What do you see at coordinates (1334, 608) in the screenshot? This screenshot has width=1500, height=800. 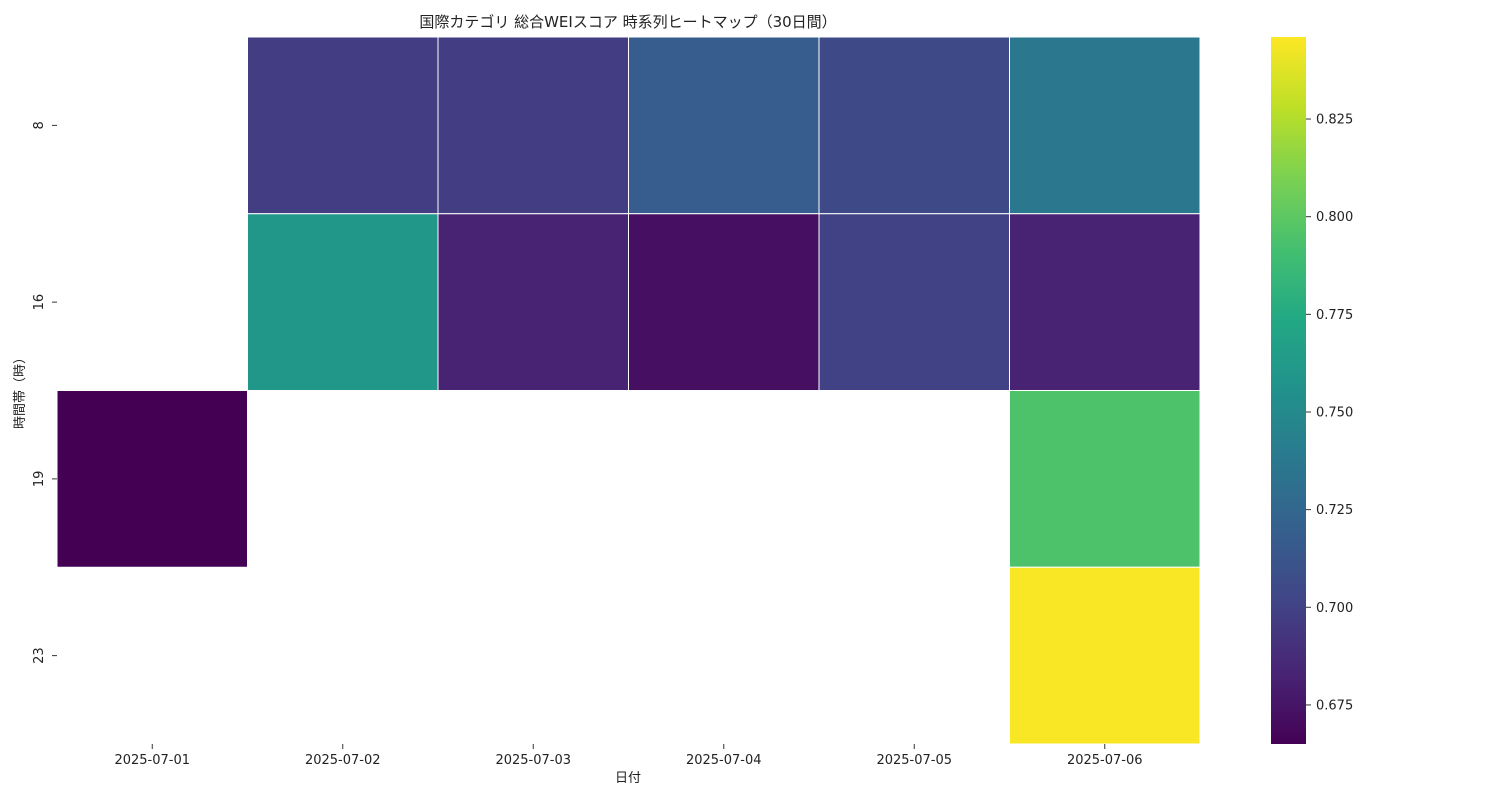 I see `colorbar-tick-label: 0.700` at bounding box center [1334, 608].